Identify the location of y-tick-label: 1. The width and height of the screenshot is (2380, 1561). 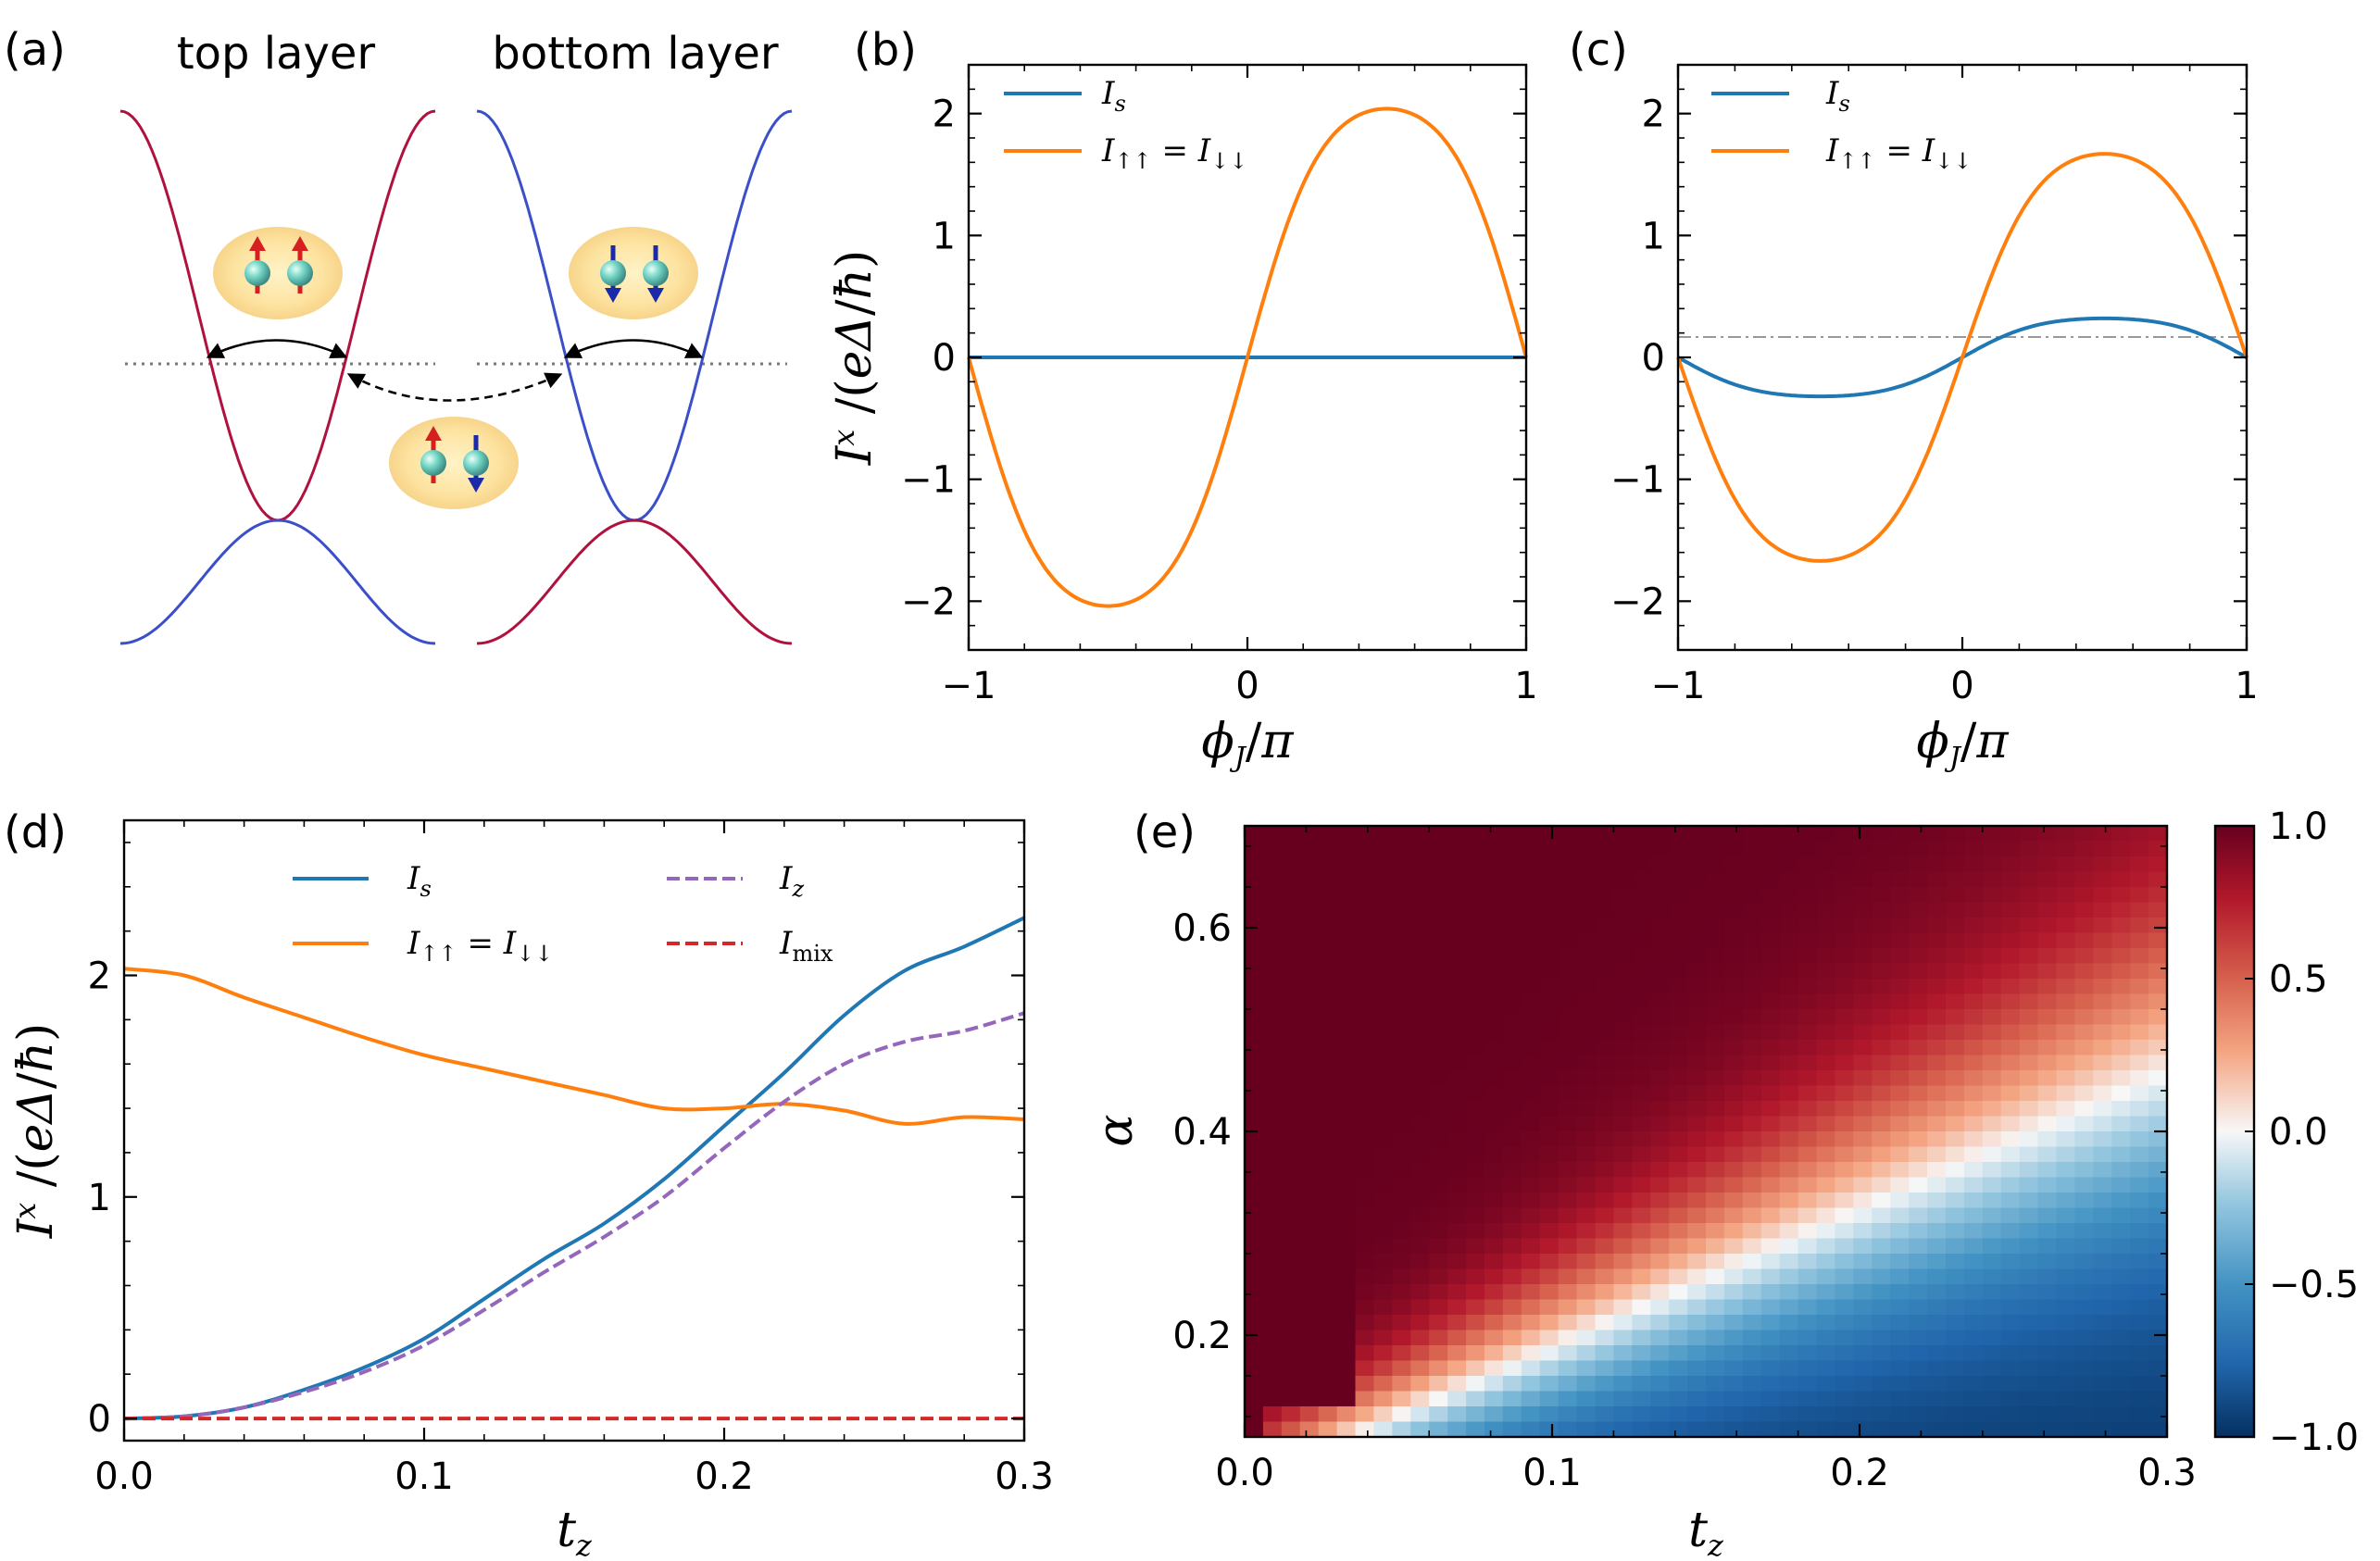
(944, 236).